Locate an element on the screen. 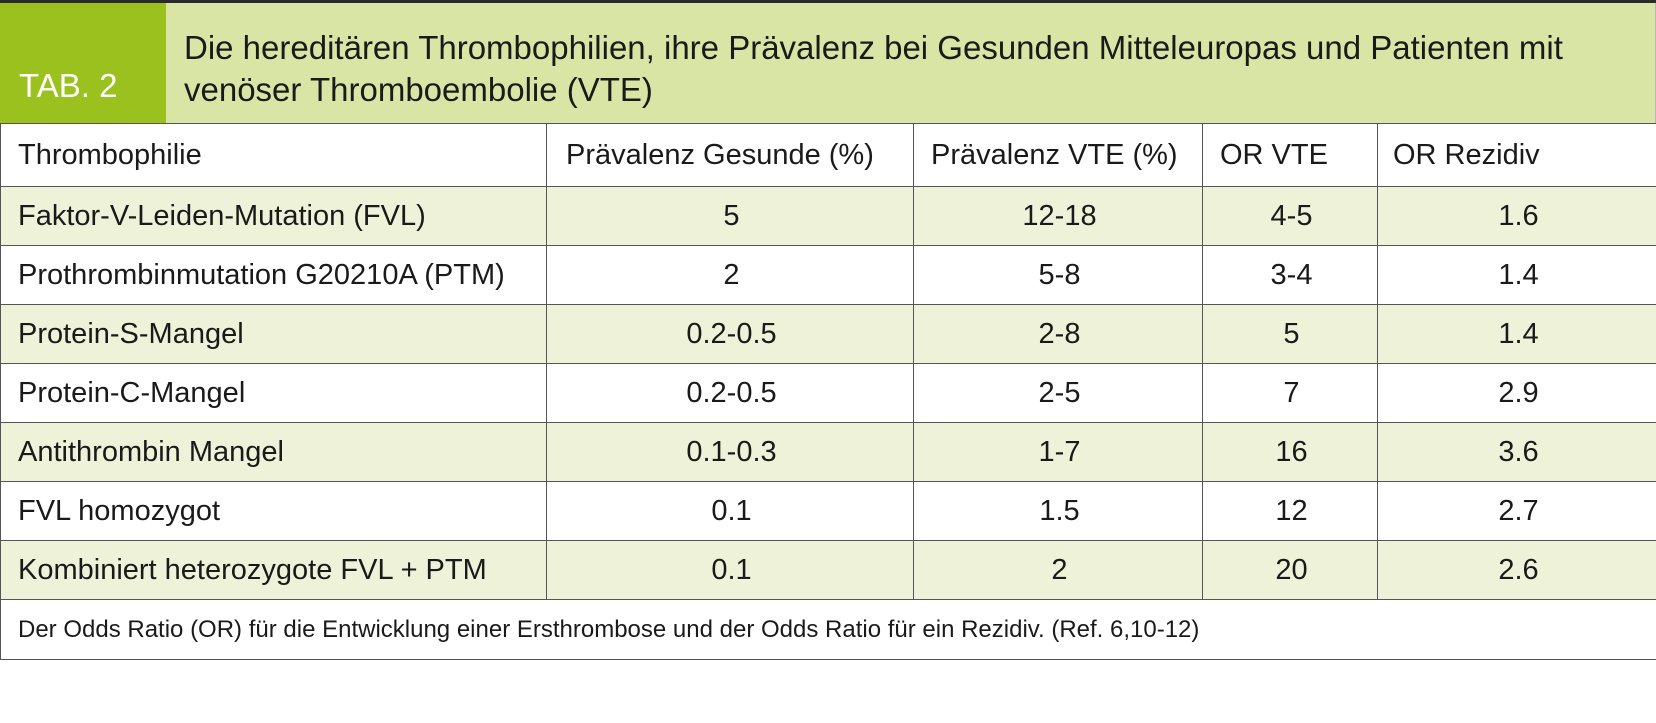  cell-or-vte: 5 is located at coordinates (1290, 334).